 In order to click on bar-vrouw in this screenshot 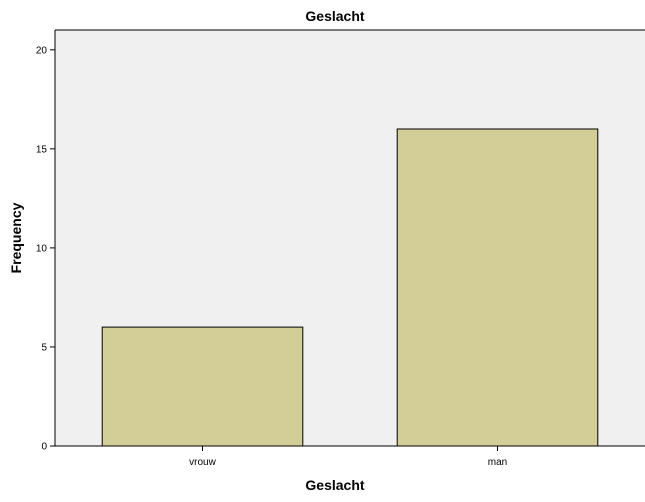, I will do `click(202, 386)`.